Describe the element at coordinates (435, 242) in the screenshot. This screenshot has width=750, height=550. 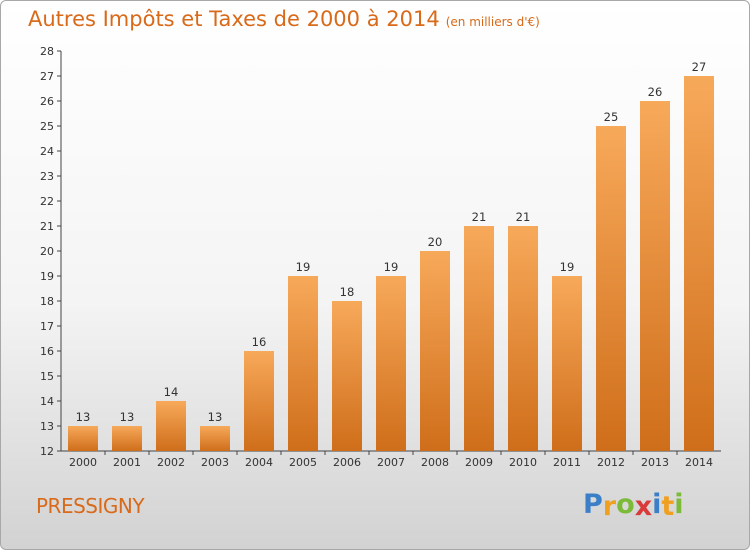
I see `data-label: 20` at that location.